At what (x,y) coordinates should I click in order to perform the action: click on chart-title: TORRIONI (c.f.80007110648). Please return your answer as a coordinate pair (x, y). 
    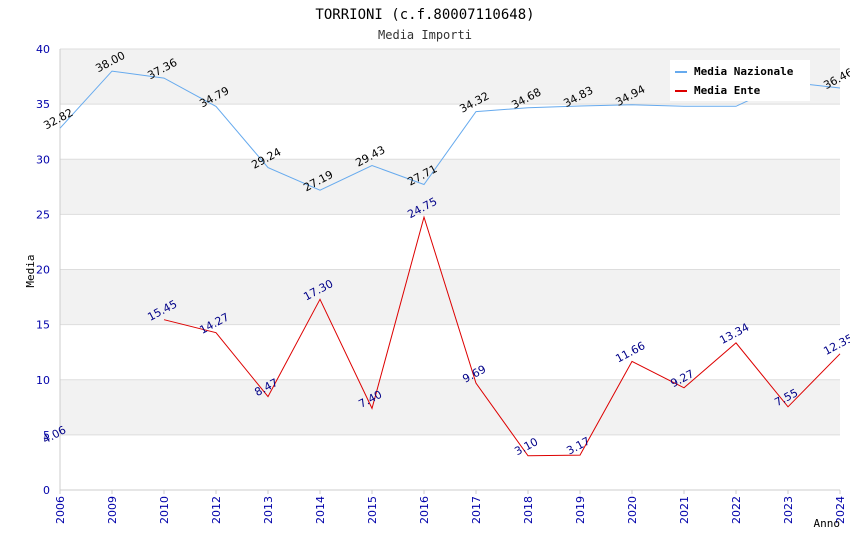
    Looking at the image, I should click on (424, 15).